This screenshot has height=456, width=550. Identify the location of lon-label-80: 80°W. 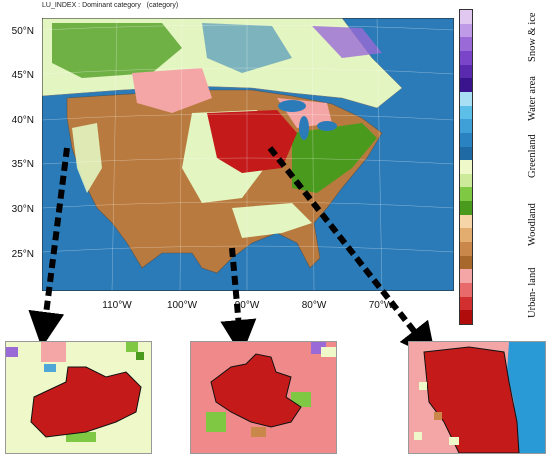
(314, 305).